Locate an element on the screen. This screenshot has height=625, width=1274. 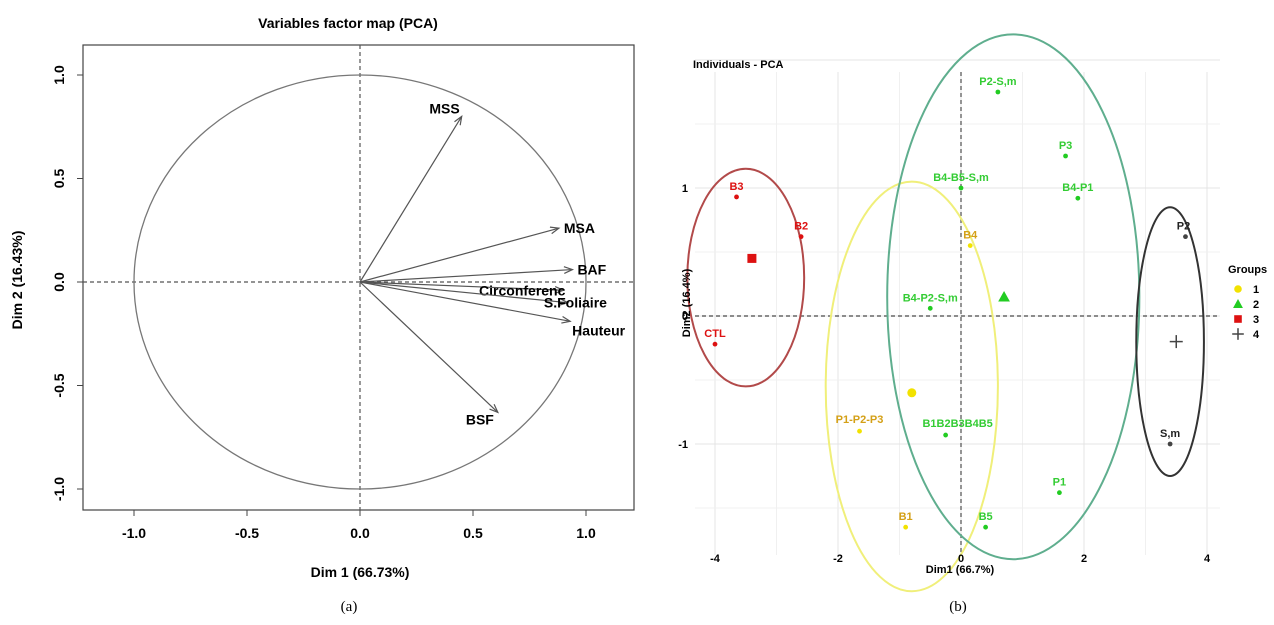
panel-b-x-axis-label: Dim1 (66.7%) is located at coordinates (960, 570).